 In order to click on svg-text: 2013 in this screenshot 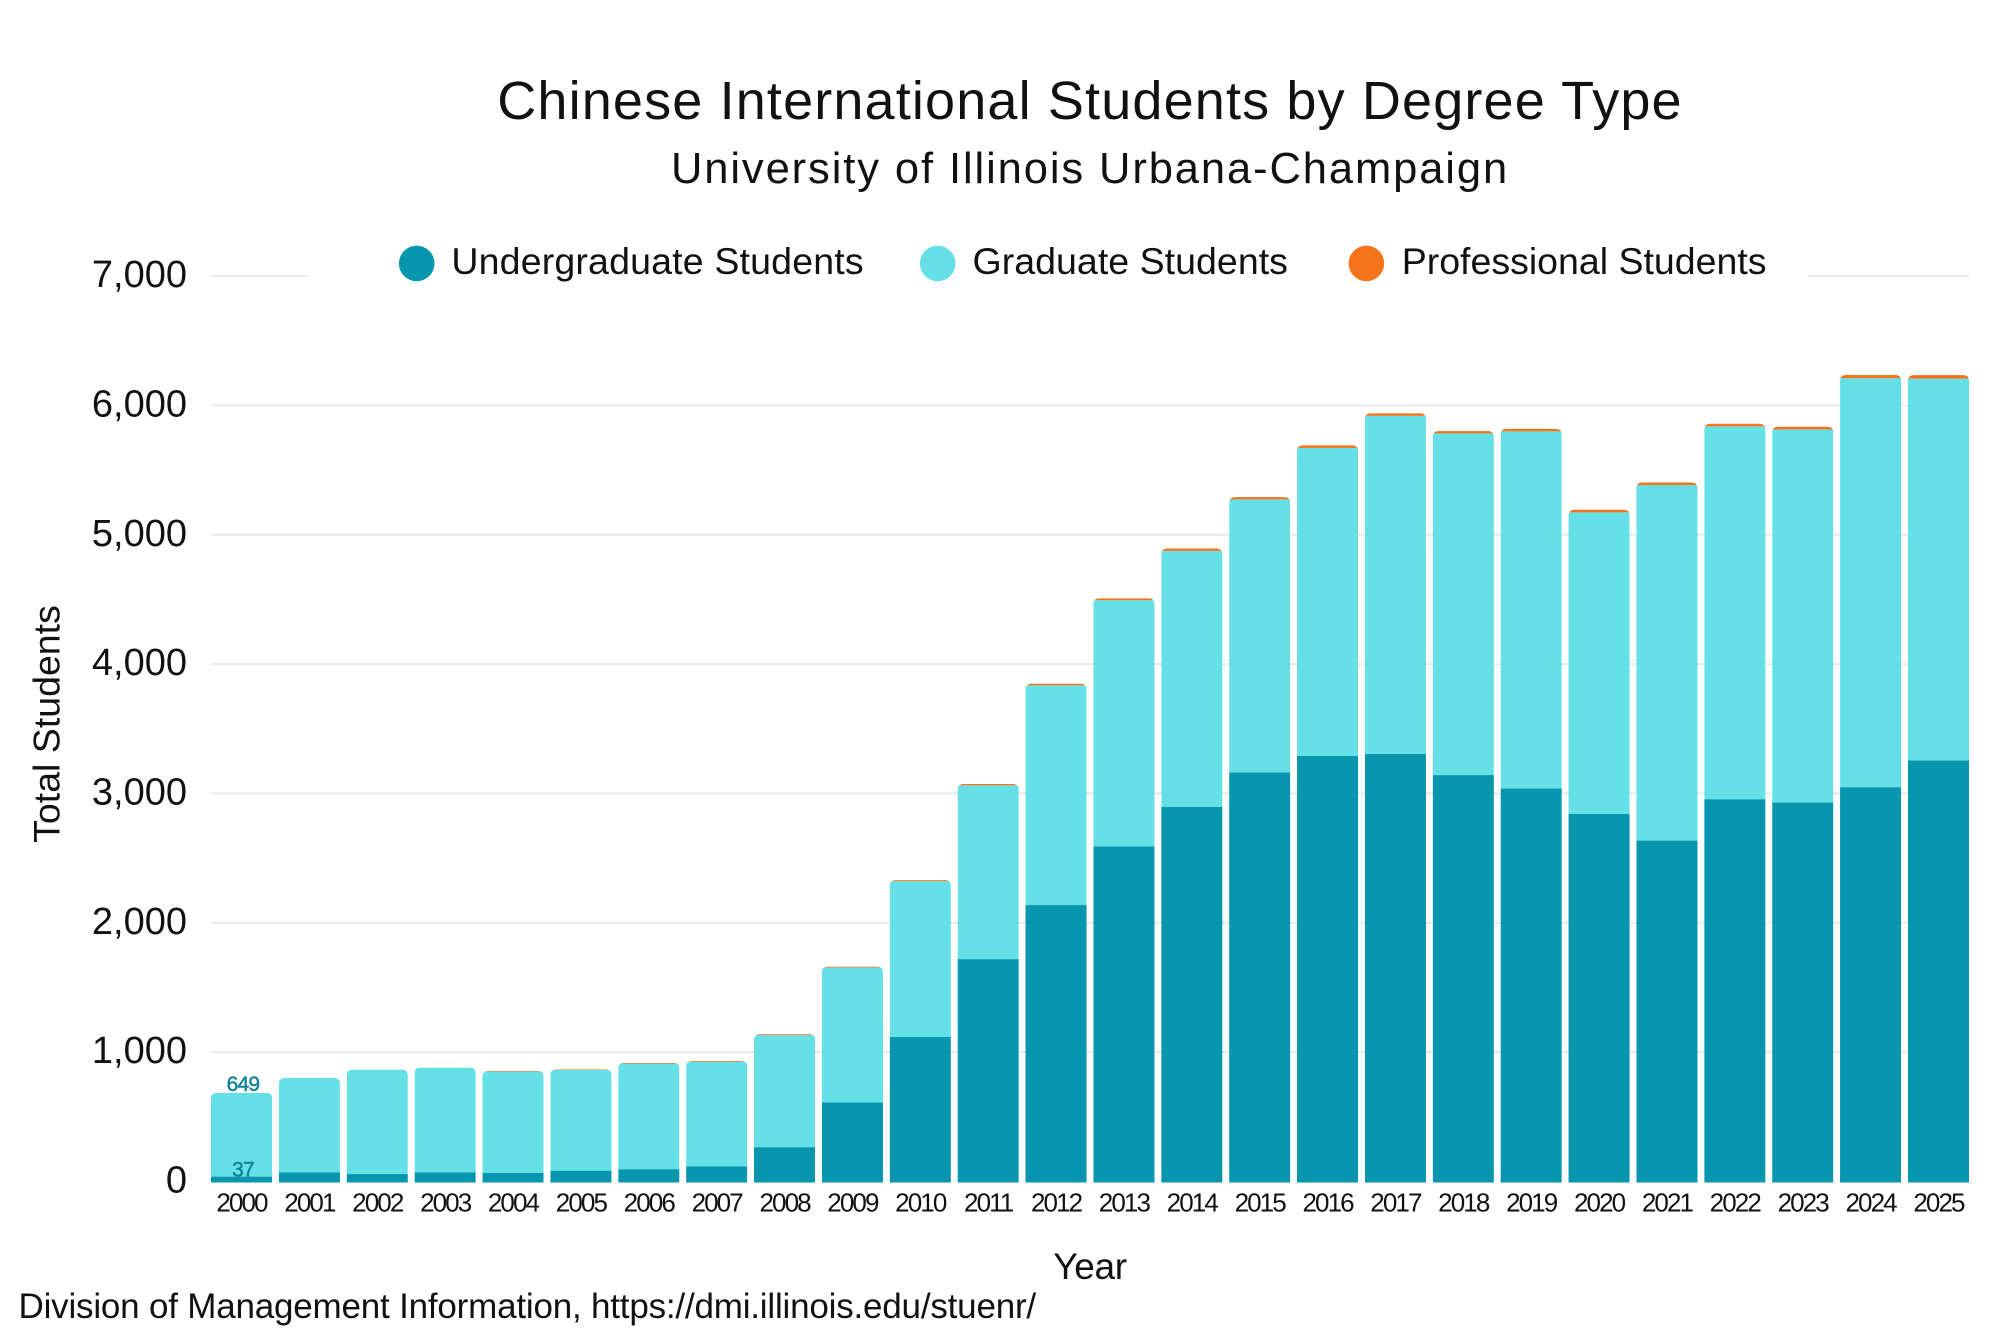, I will do `click(1125, 1203)`.